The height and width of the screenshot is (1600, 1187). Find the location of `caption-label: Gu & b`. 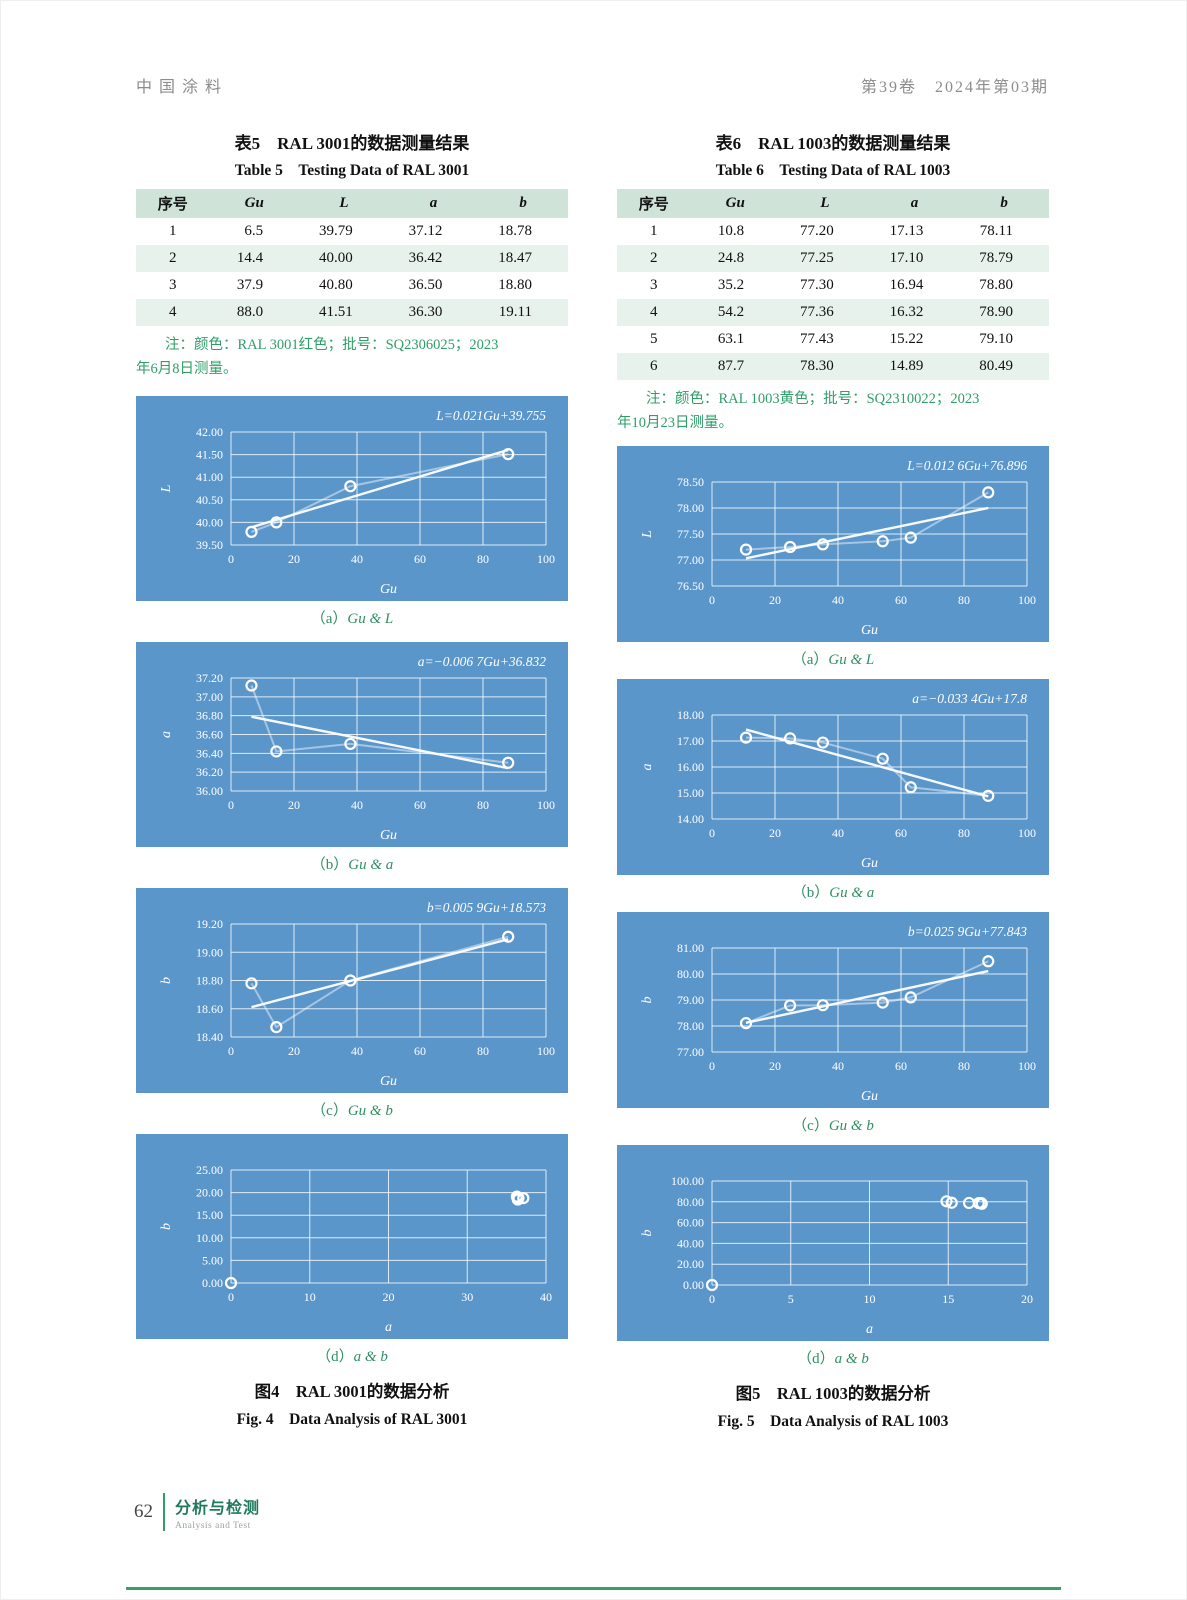

caption-label: Gu & b is located at coordinates (370, 1110).